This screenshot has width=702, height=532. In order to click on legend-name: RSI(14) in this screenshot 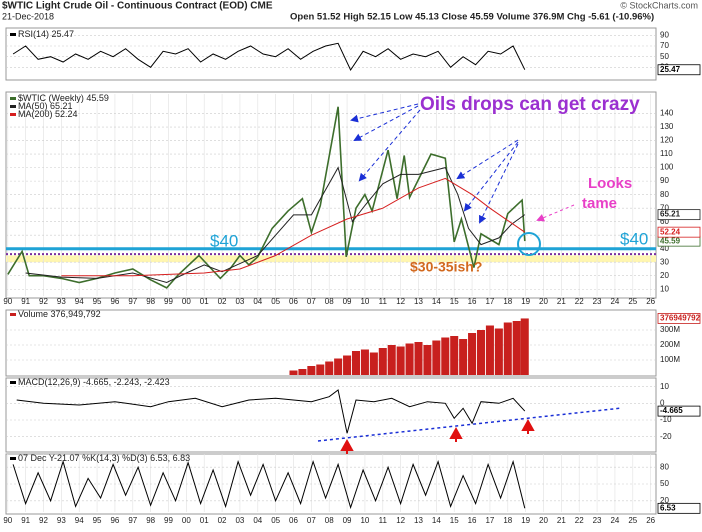, I will do `click(33, 34)`.